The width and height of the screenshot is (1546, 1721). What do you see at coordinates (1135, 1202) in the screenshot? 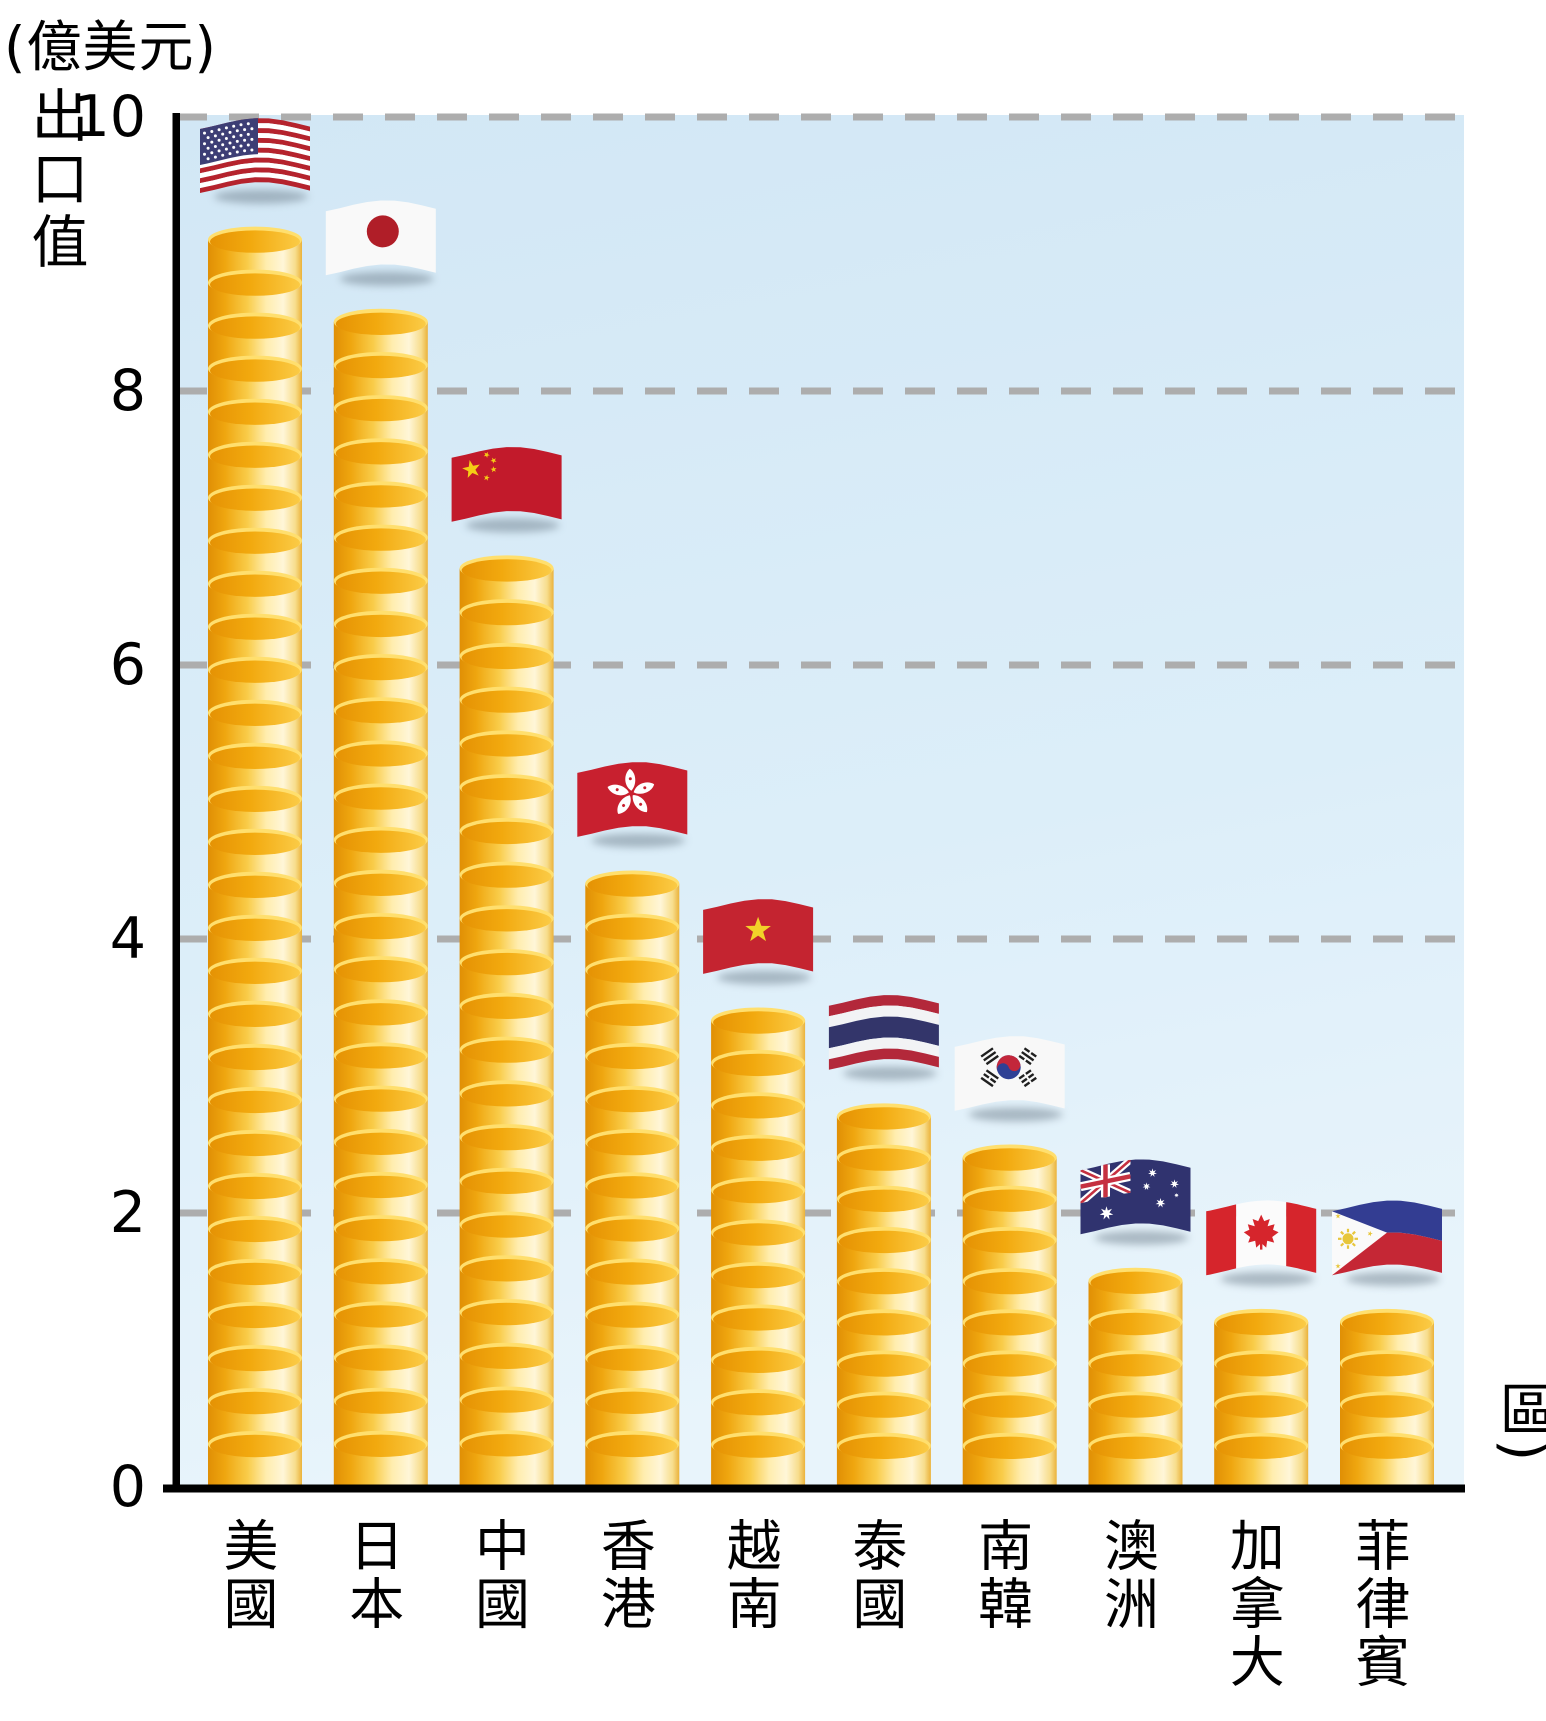
I see `australia-flag-icon` at bounding box center [1135, 1202].